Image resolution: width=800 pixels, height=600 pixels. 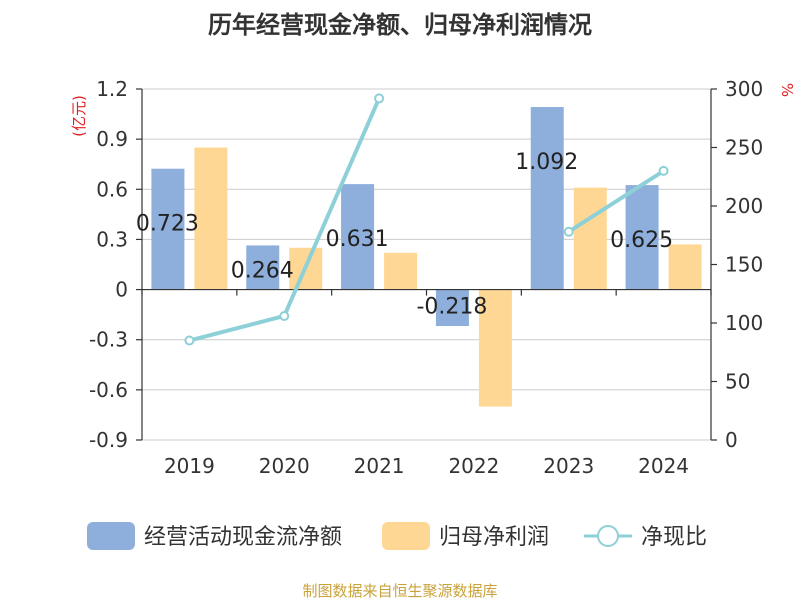 I want to click on right-tick-label: 0, so click(x=731, y=440).